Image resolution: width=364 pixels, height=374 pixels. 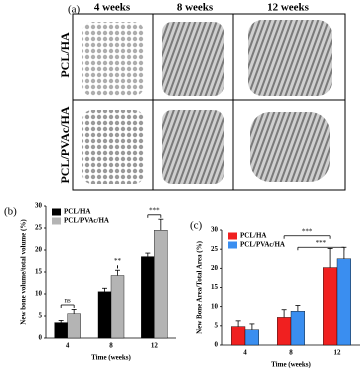 What do you see at coordinates (288, 8) in the screenshot?
I see `column-header: 12 weeks` at bounding box center [288, 8].